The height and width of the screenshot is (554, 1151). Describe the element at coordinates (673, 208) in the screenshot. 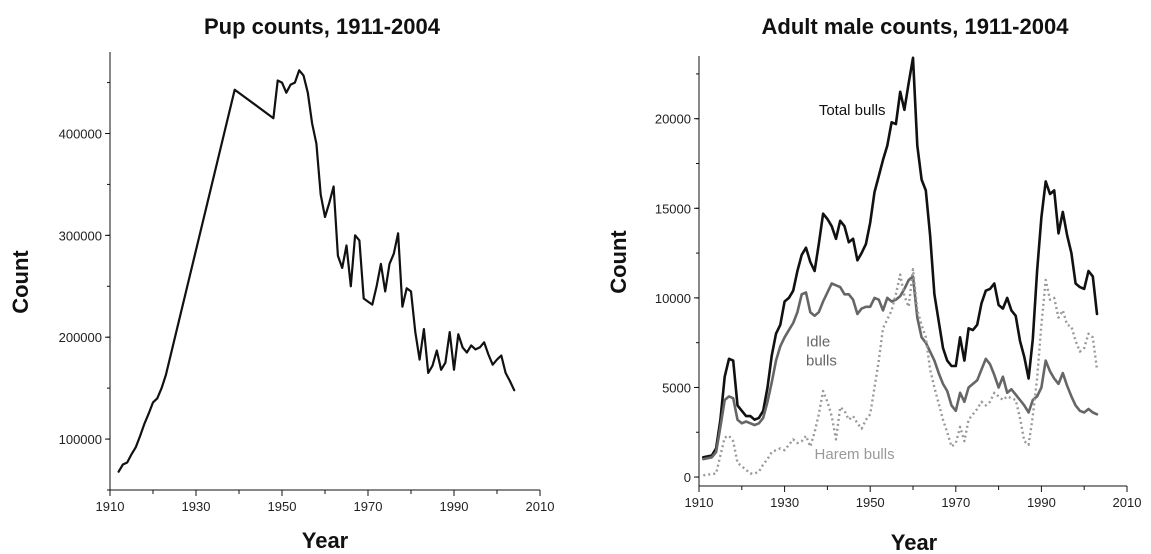

I see `y-tick-label: 15000` at that location.